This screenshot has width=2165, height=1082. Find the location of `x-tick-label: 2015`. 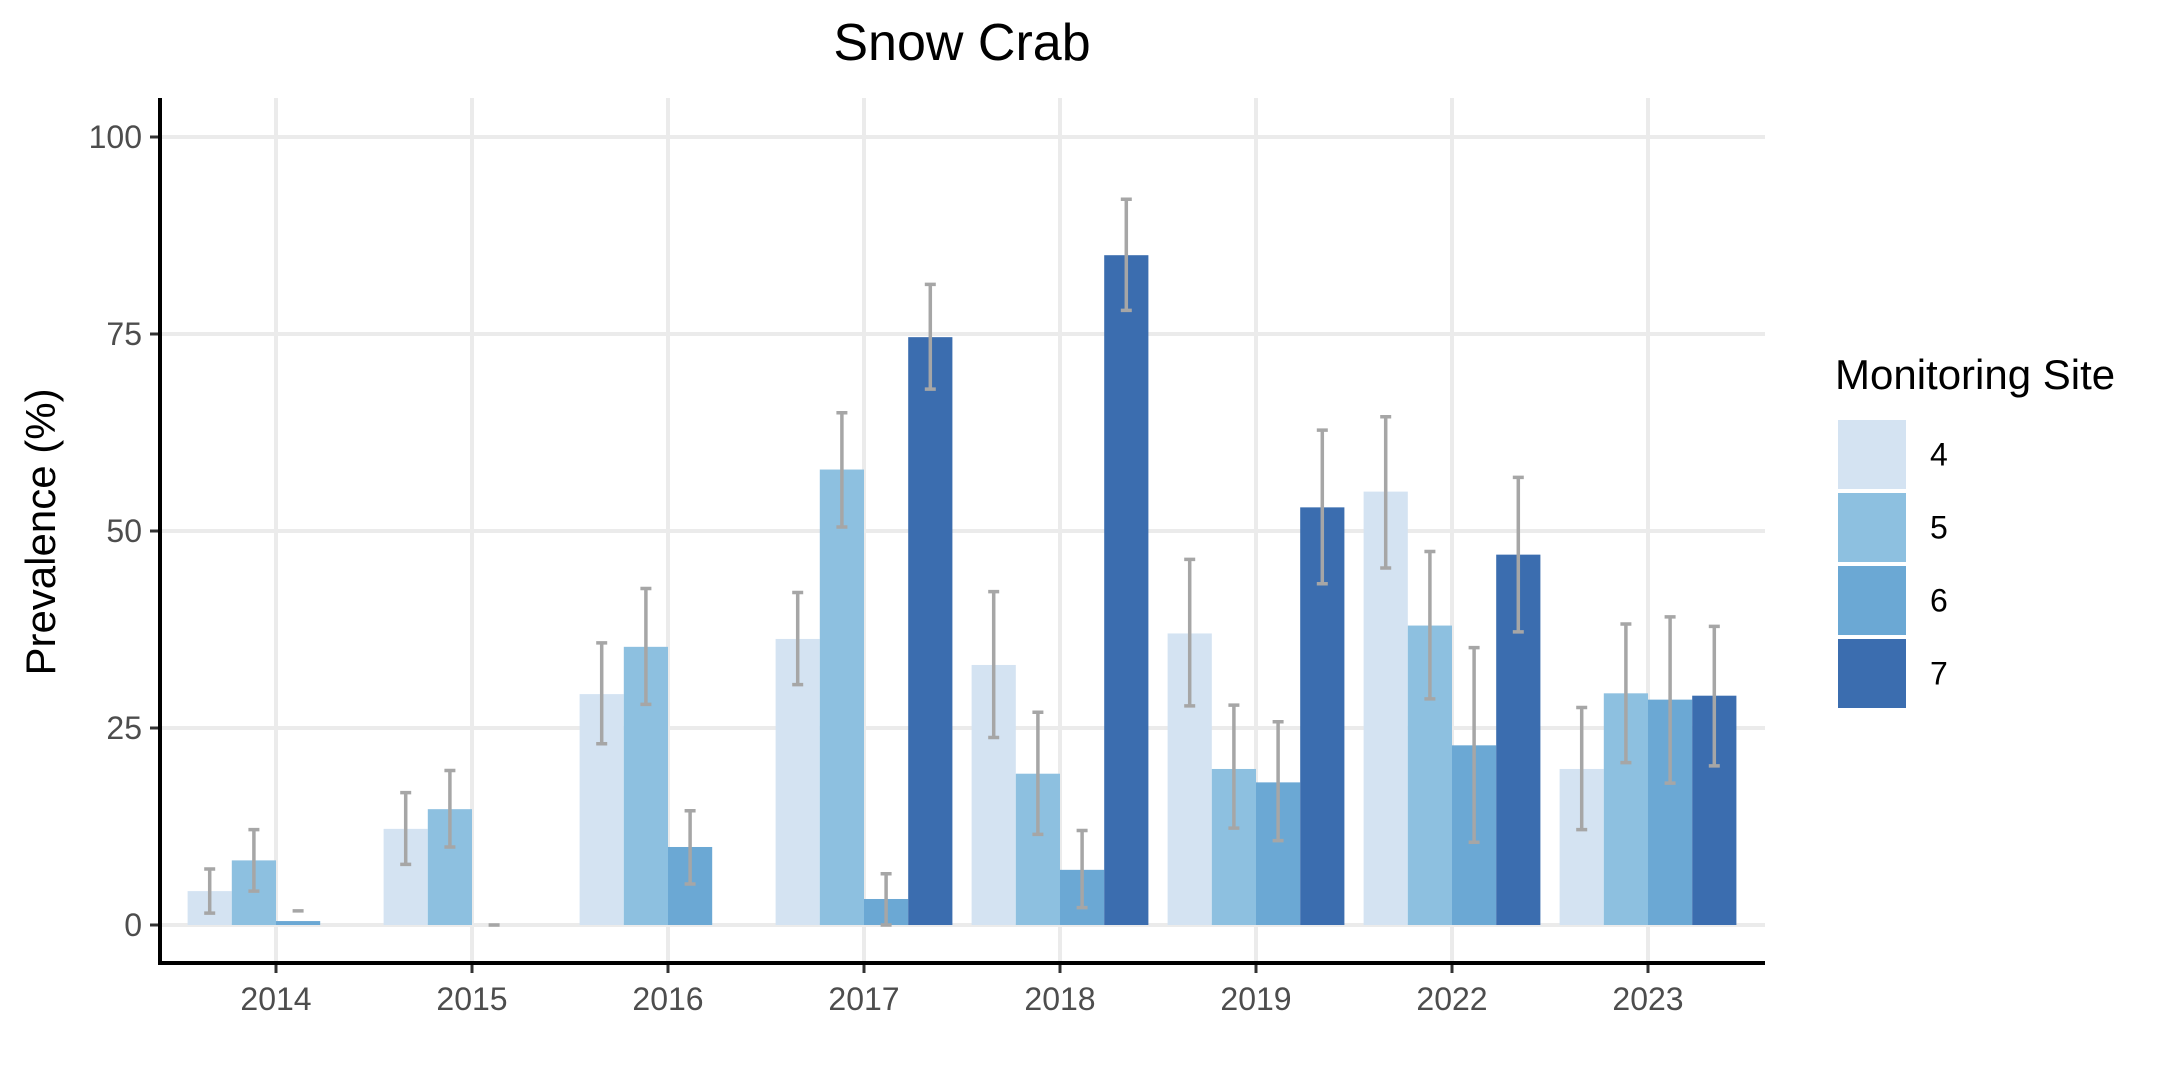

x-tick-label: 2015 is located at coordinates (471, 999).